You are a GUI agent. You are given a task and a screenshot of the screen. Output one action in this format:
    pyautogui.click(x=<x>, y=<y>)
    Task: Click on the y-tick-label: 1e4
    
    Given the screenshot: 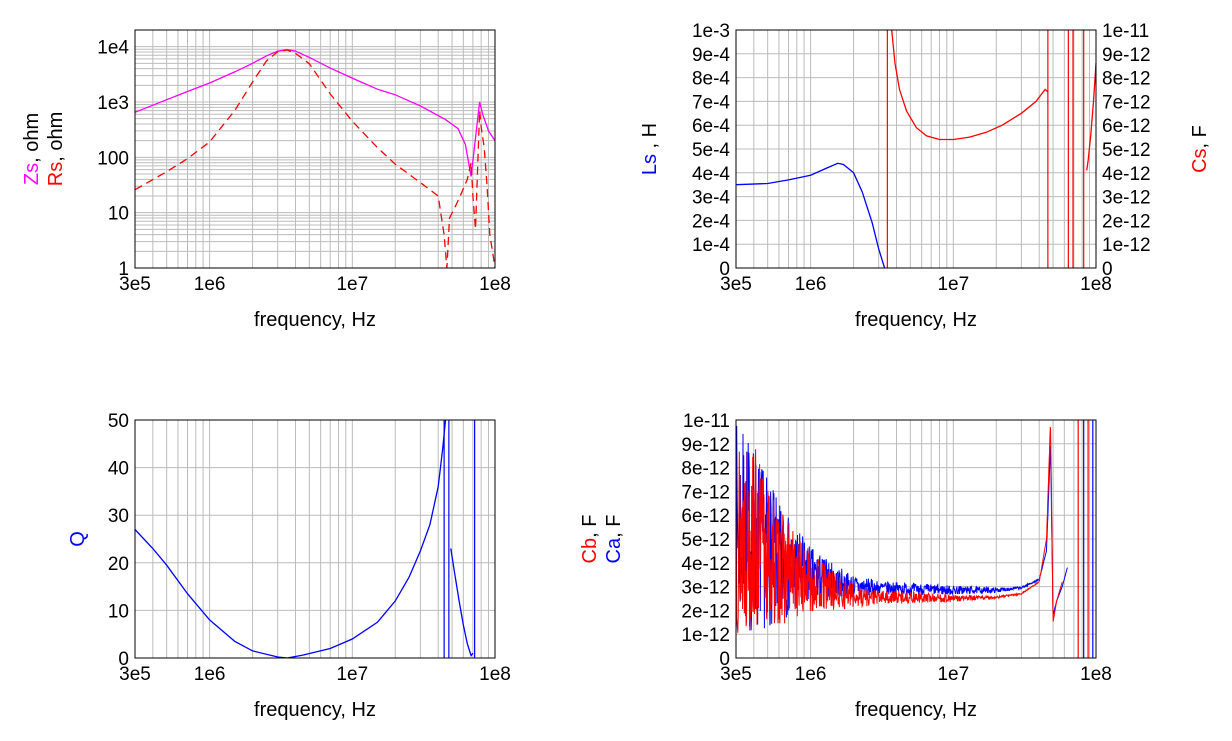 What is the action you would take?
    pyautogui.click(x=113, y=48)
    